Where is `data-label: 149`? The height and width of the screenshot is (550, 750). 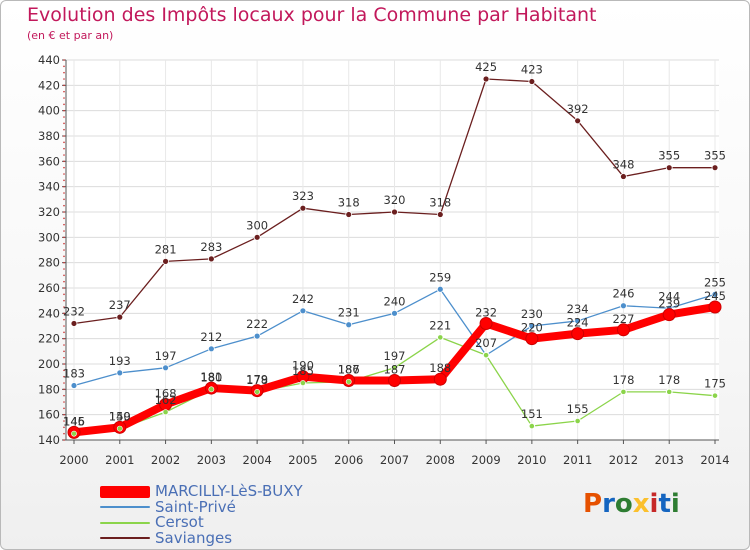 data-label: 149 is located at coordinates (120, 417).